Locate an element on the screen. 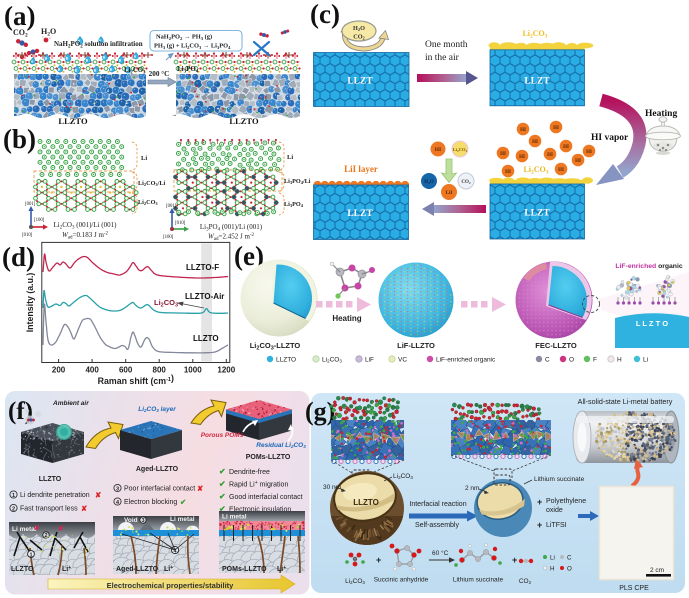 Image resolution: width=689 pixels, height=598 pixels. svg-text: One month is located at coordinates (446, 45).